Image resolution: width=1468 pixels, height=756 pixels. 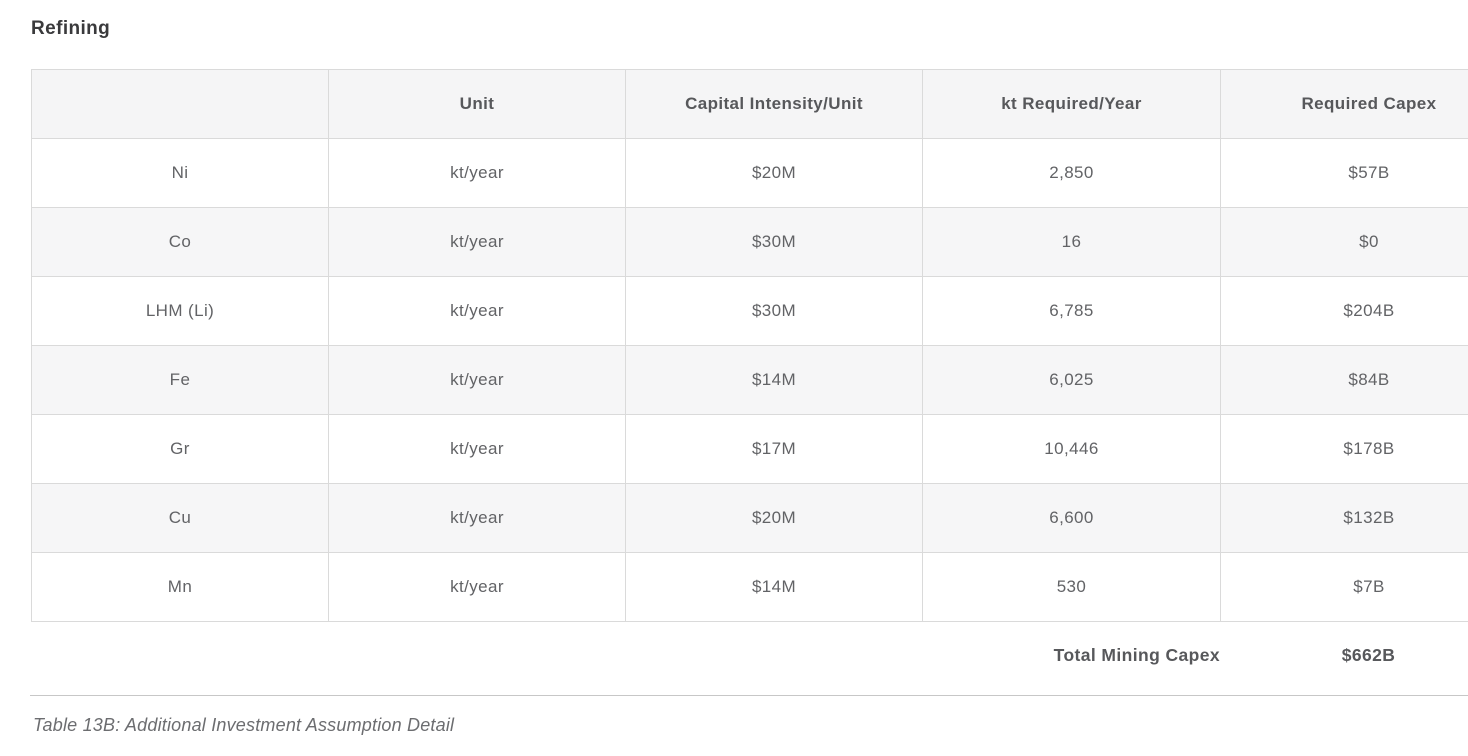 What do you see at coordinates (1071, 173) in the screenshot?
I see `cell-kt-required: 2,850` at bounding box center [1071, 173].